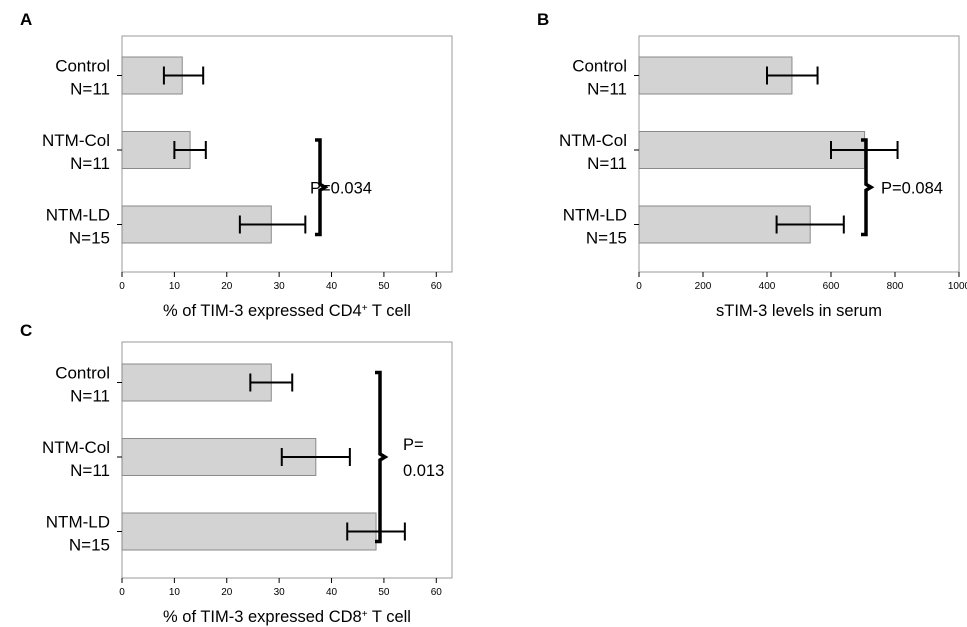  Describe the element at coordinates (767, 286) in the screenshot. I see `x-tick-label: 400` at that location.